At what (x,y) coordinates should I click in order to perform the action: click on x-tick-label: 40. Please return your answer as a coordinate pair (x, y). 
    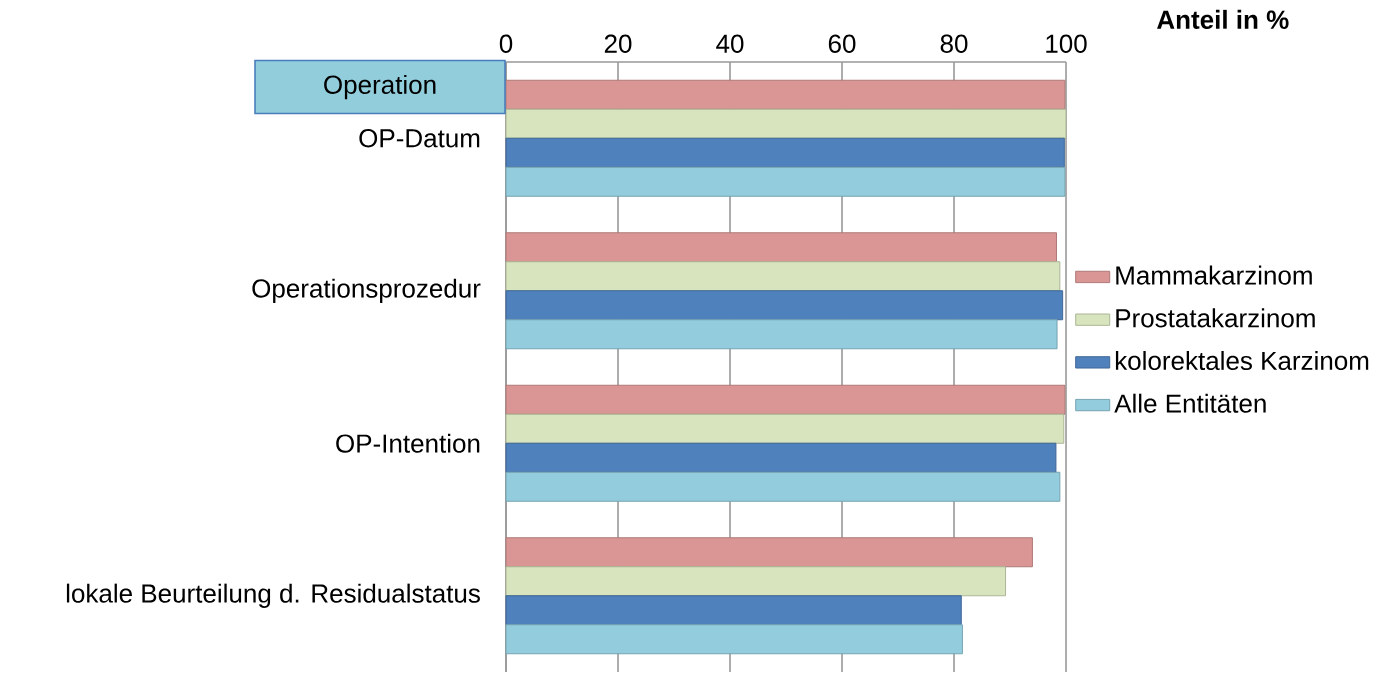
    Looking at the image, I should click on (730, 43).